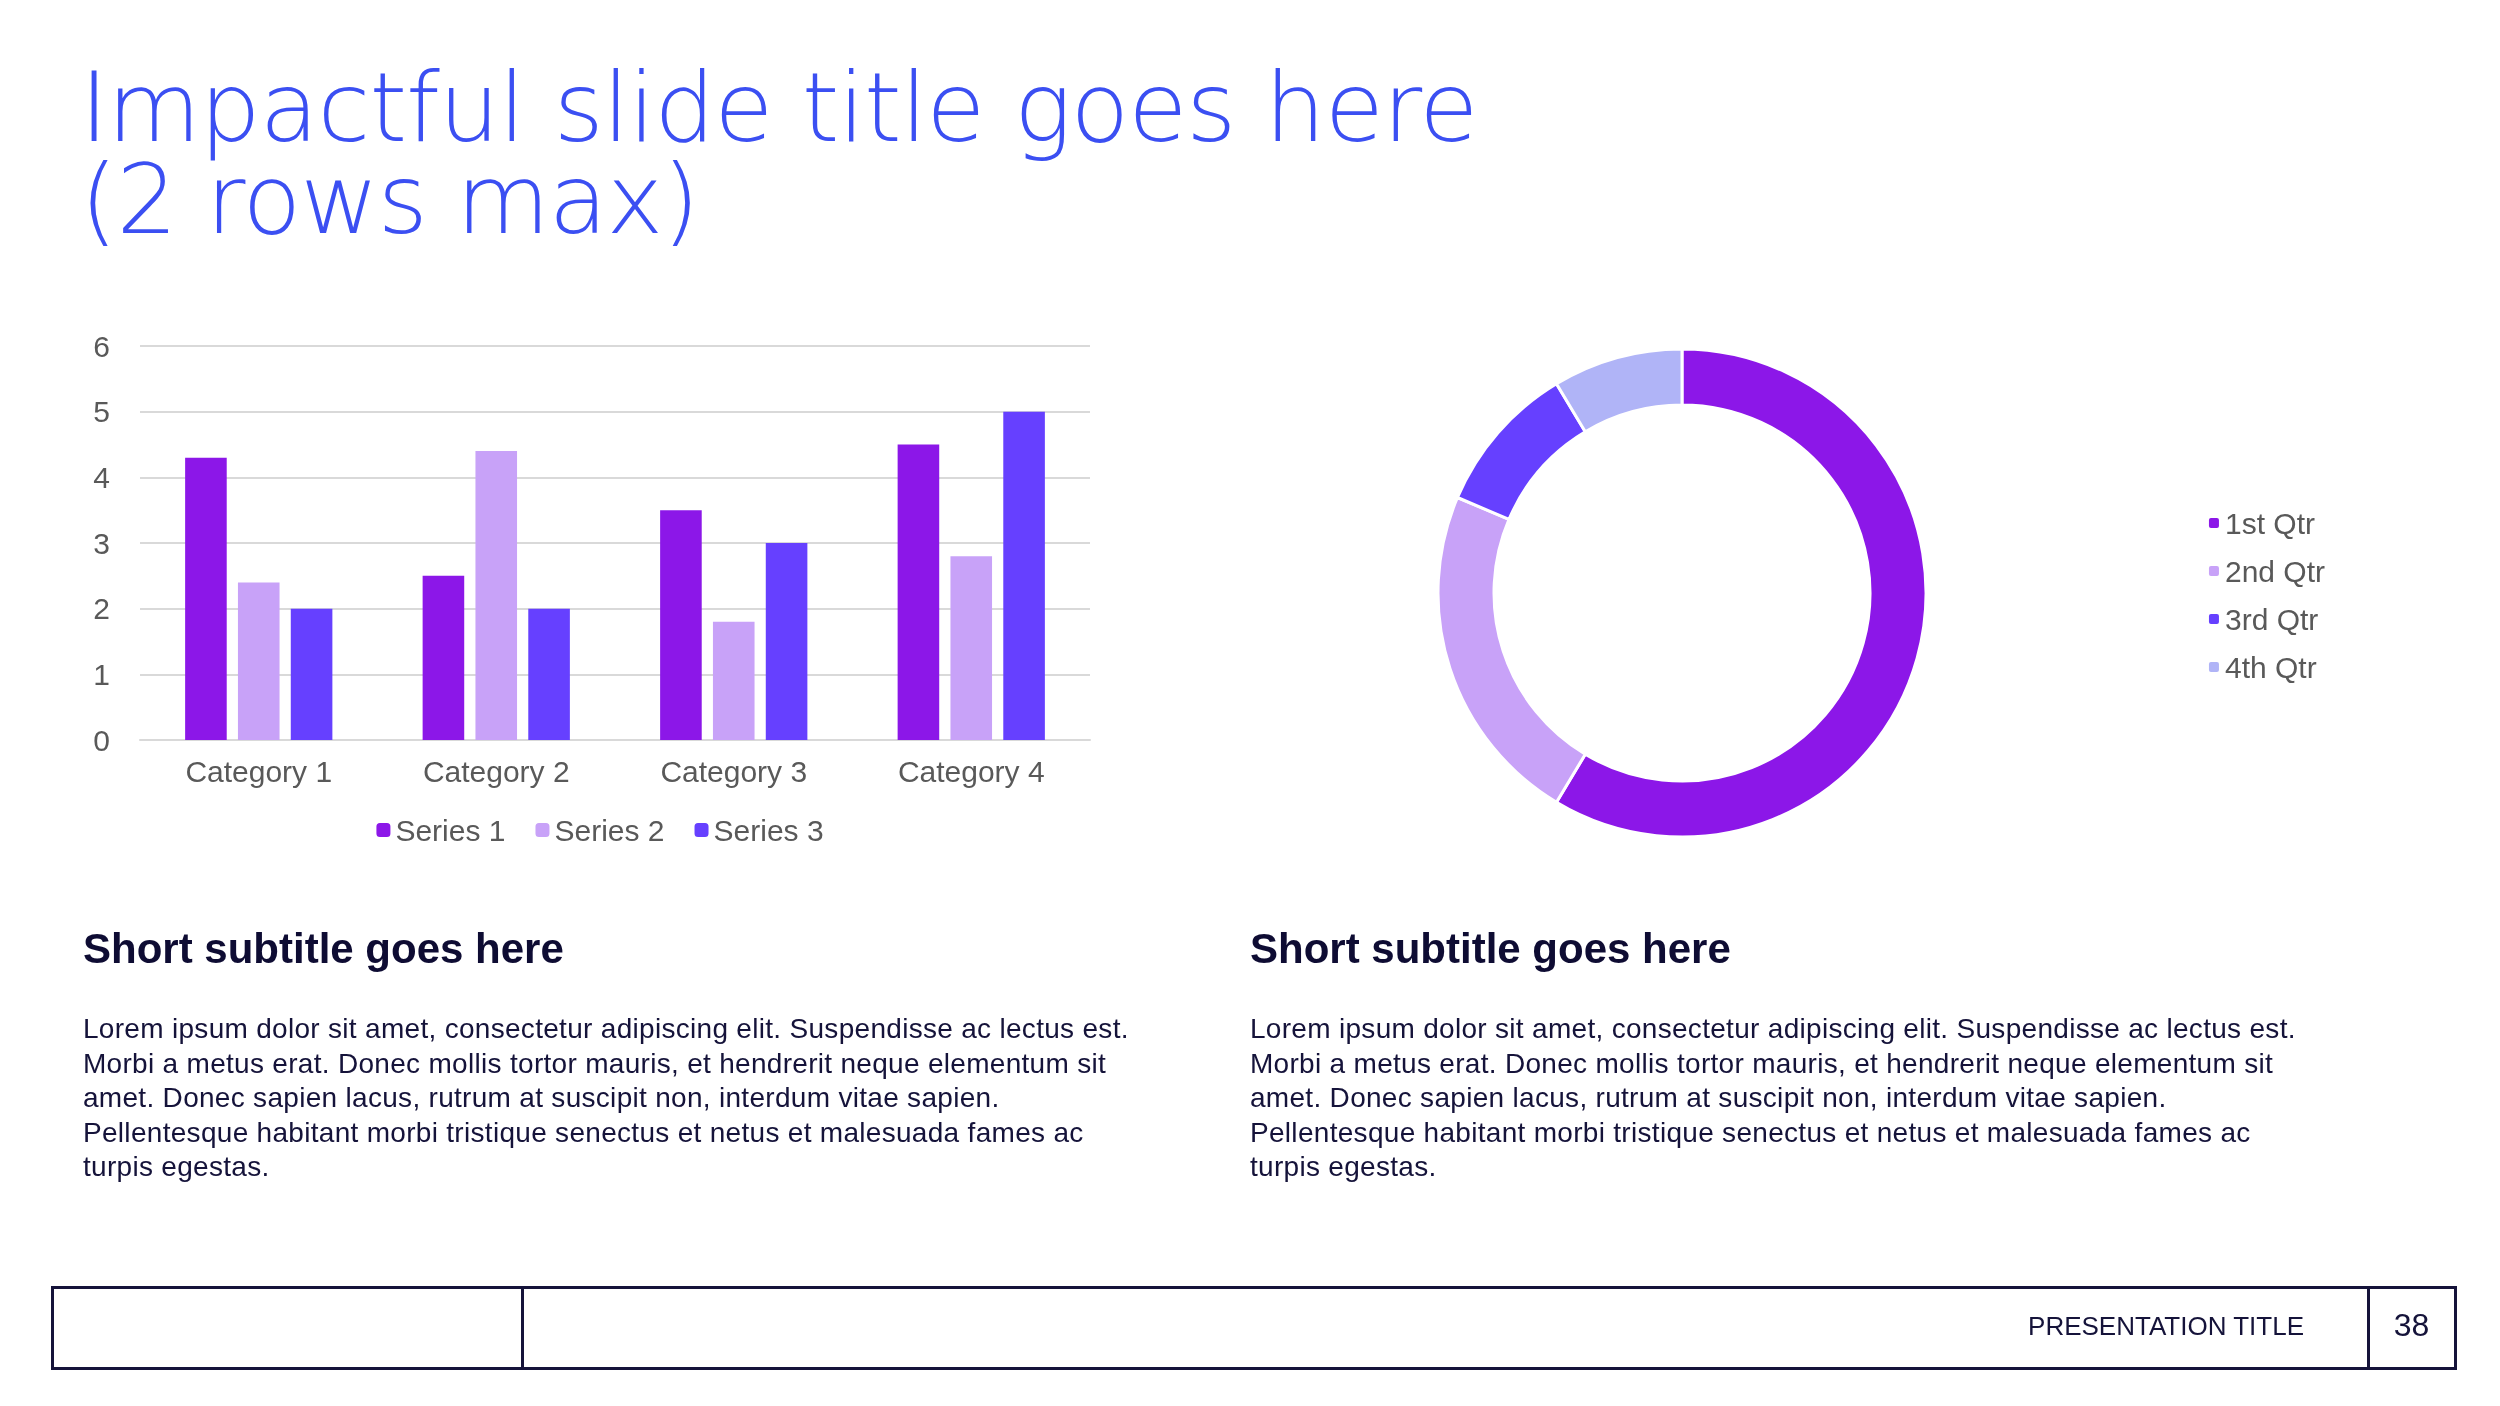 The image size is (2500, 1406). Describe the element at coordinates (2271, 619) in the screenshot. I see `legend-label: 3rd Qtr` at that location.